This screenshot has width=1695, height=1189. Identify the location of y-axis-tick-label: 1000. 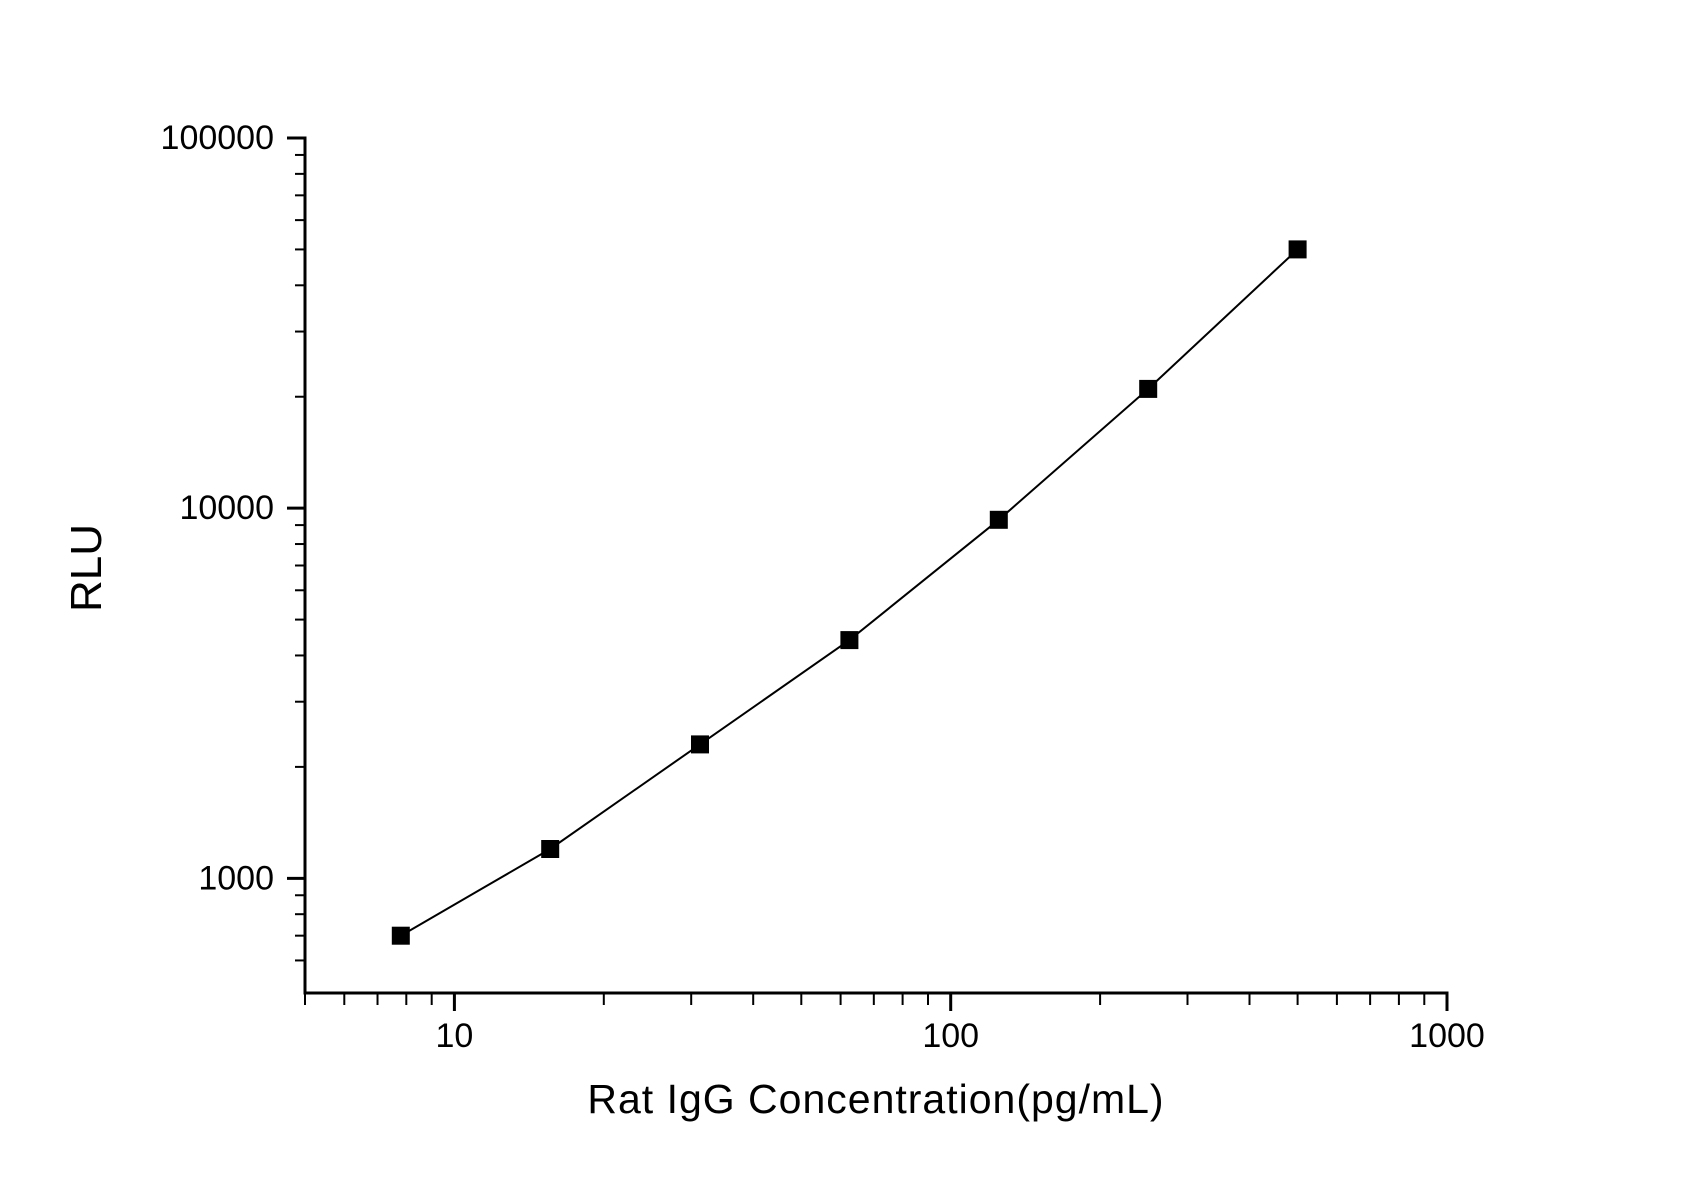
(236, 878).